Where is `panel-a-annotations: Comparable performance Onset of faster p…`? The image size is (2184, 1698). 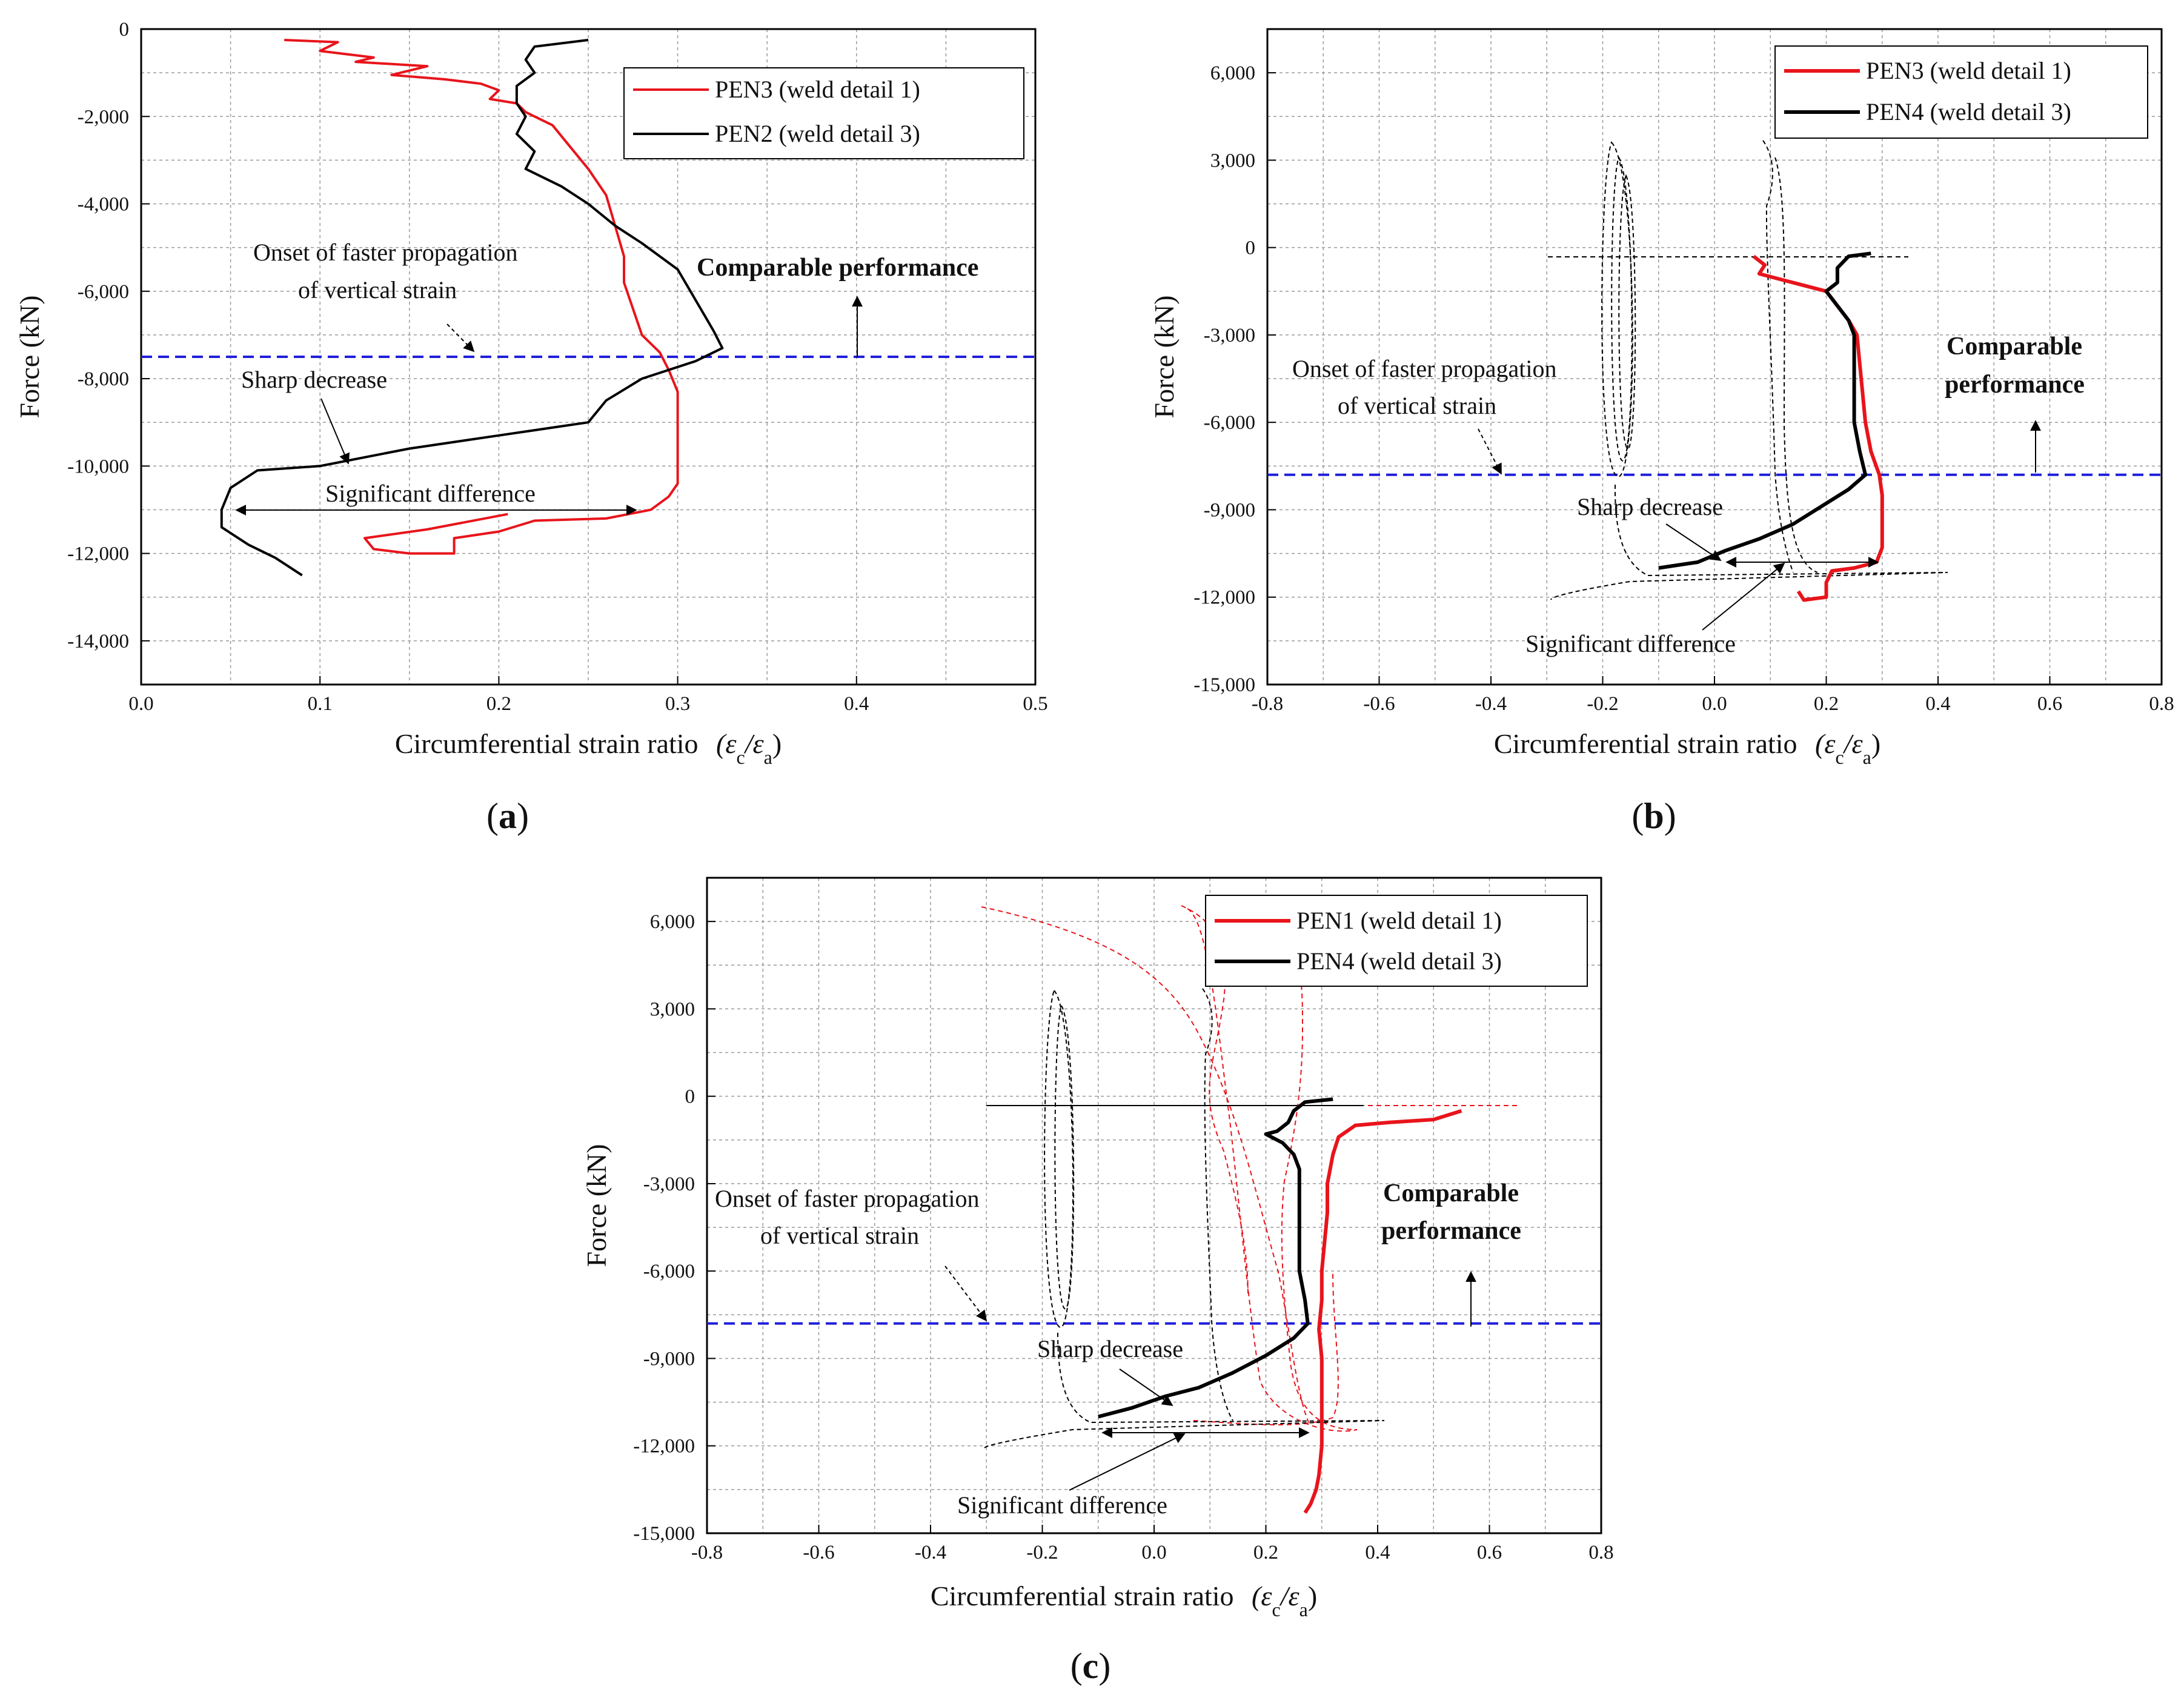
panel-a-annotations: Comparable performance Onset of faster p… is located at coordinates (606, 377).